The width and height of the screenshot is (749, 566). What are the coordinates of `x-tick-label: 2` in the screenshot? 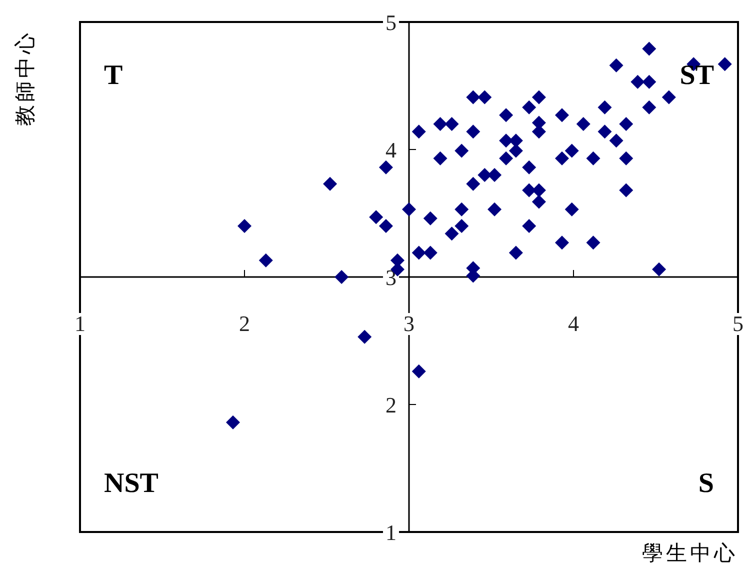 It's located at (244, 323).